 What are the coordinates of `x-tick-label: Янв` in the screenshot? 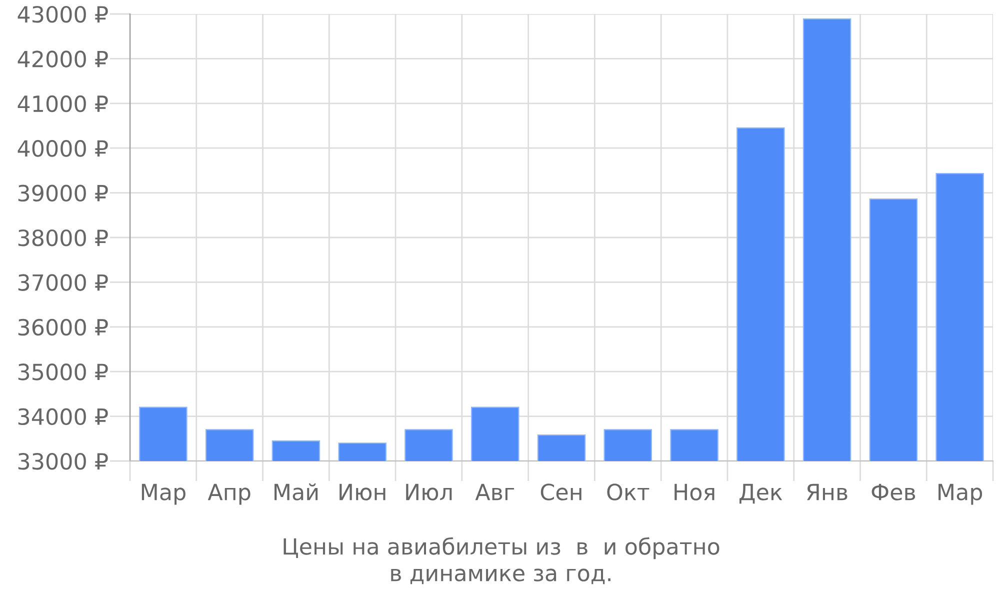 It's located at (827, 492).